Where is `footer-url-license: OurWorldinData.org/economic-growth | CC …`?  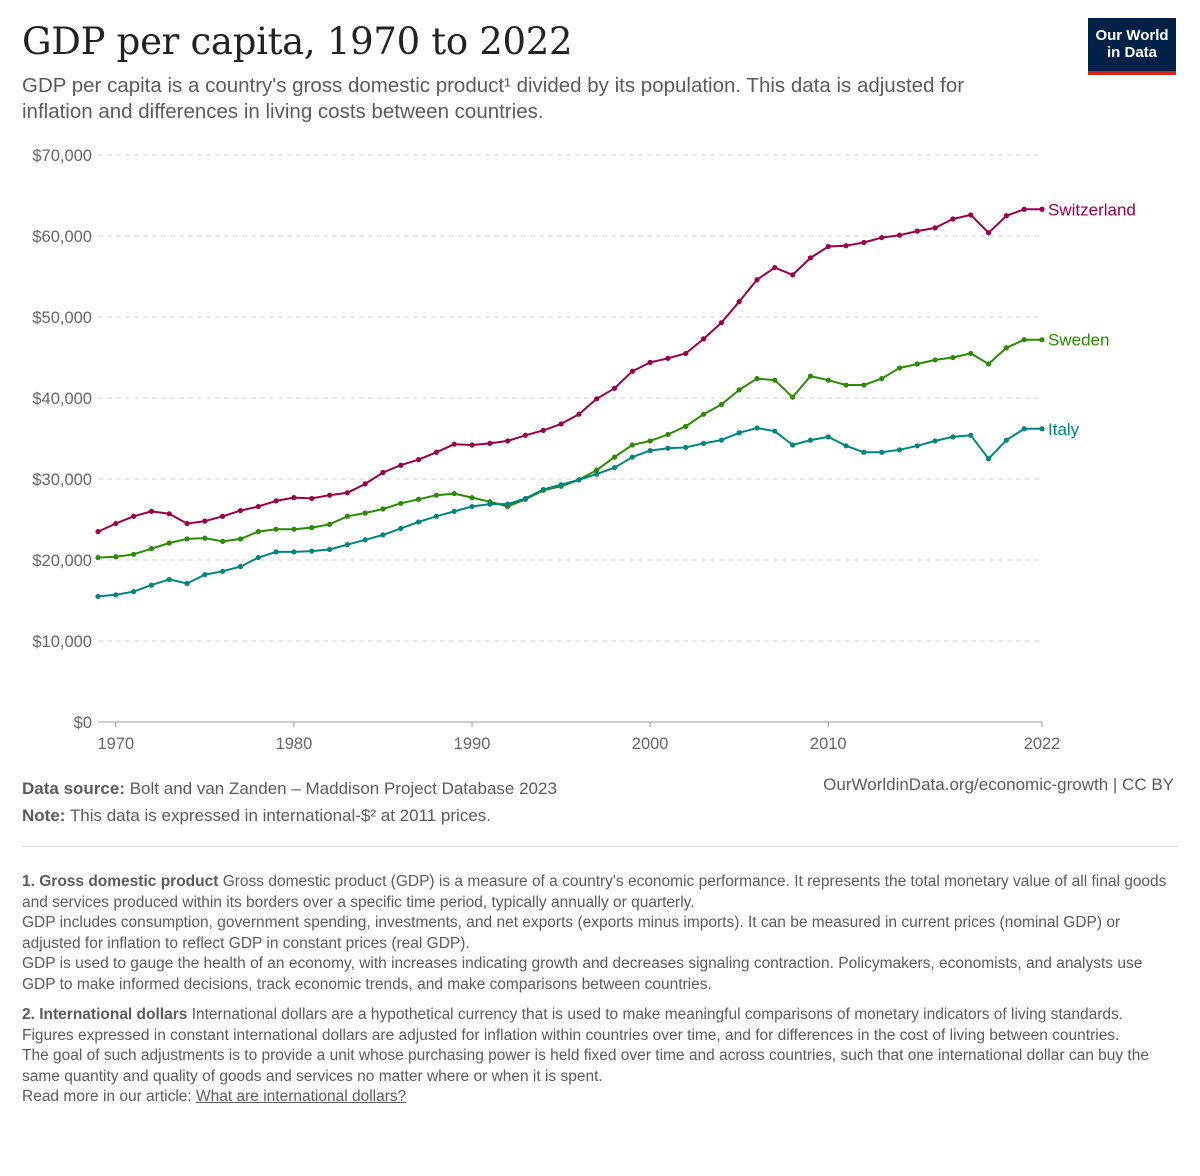
footer-url-license: OurWorldinData.org/economic-growth | CC … is located at coordinates (998, 784).